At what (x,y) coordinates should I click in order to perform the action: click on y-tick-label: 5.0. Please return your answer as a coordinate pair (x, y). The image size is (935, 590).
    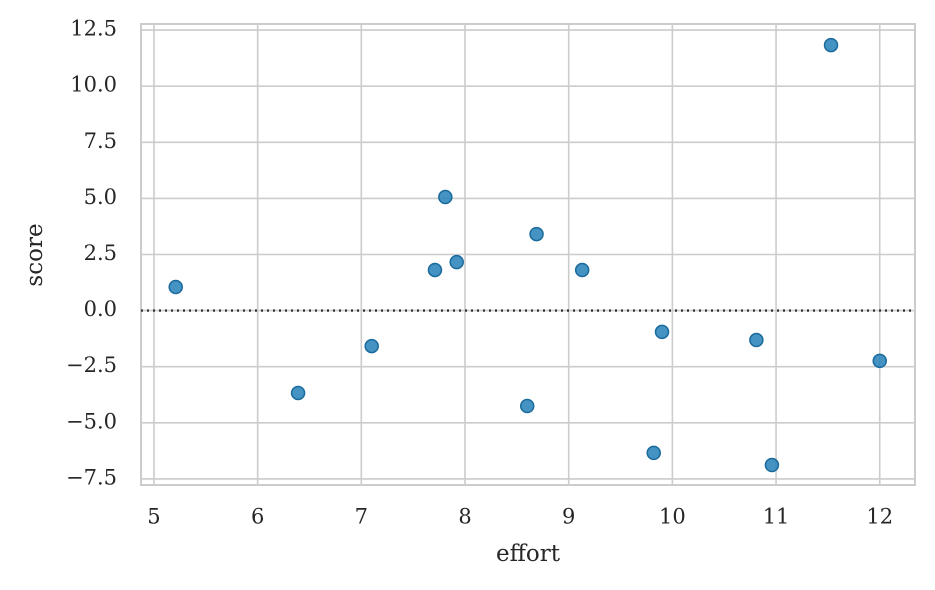
    Looking at the image, I should click on (100, 197).